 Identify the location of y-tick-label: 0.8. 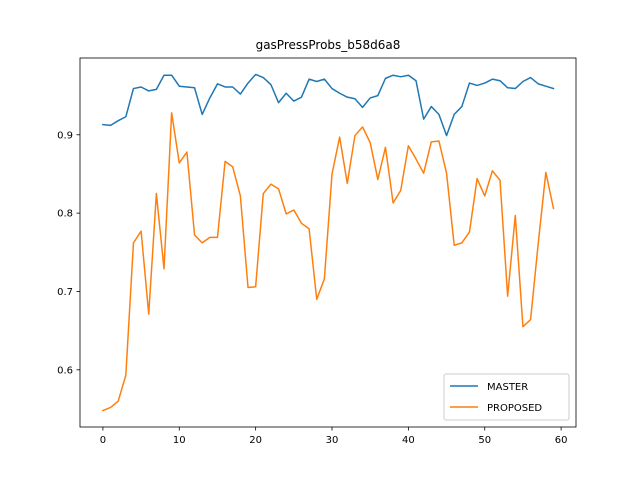
(65, 214).